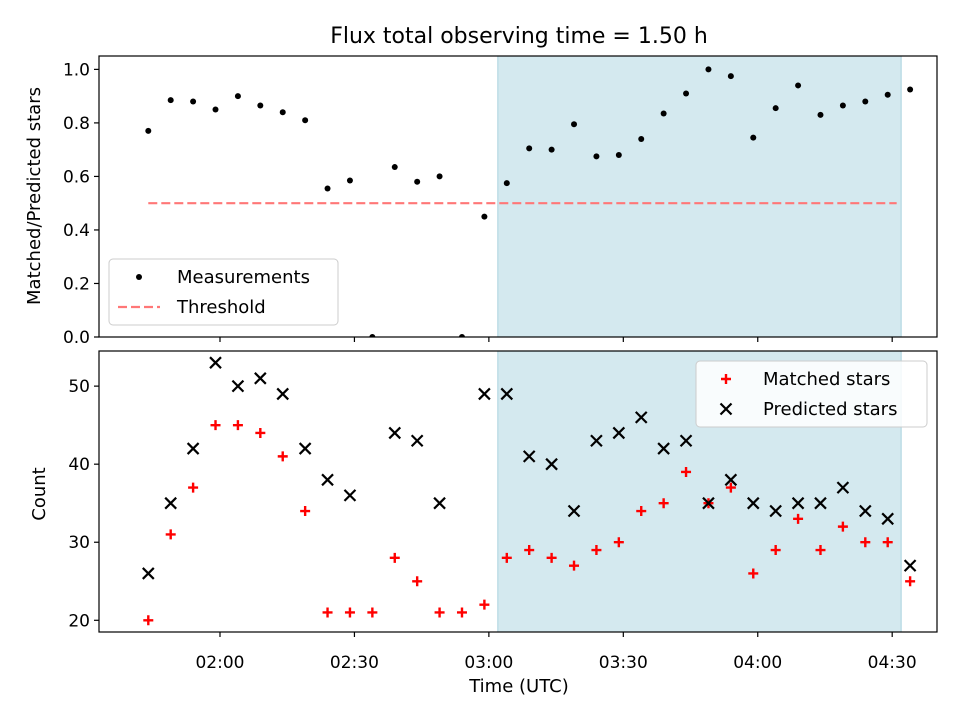  Describe the element at coordinates (76, 338) in the screenshot. I see `top-y-tick-label: 0.0` at that location.